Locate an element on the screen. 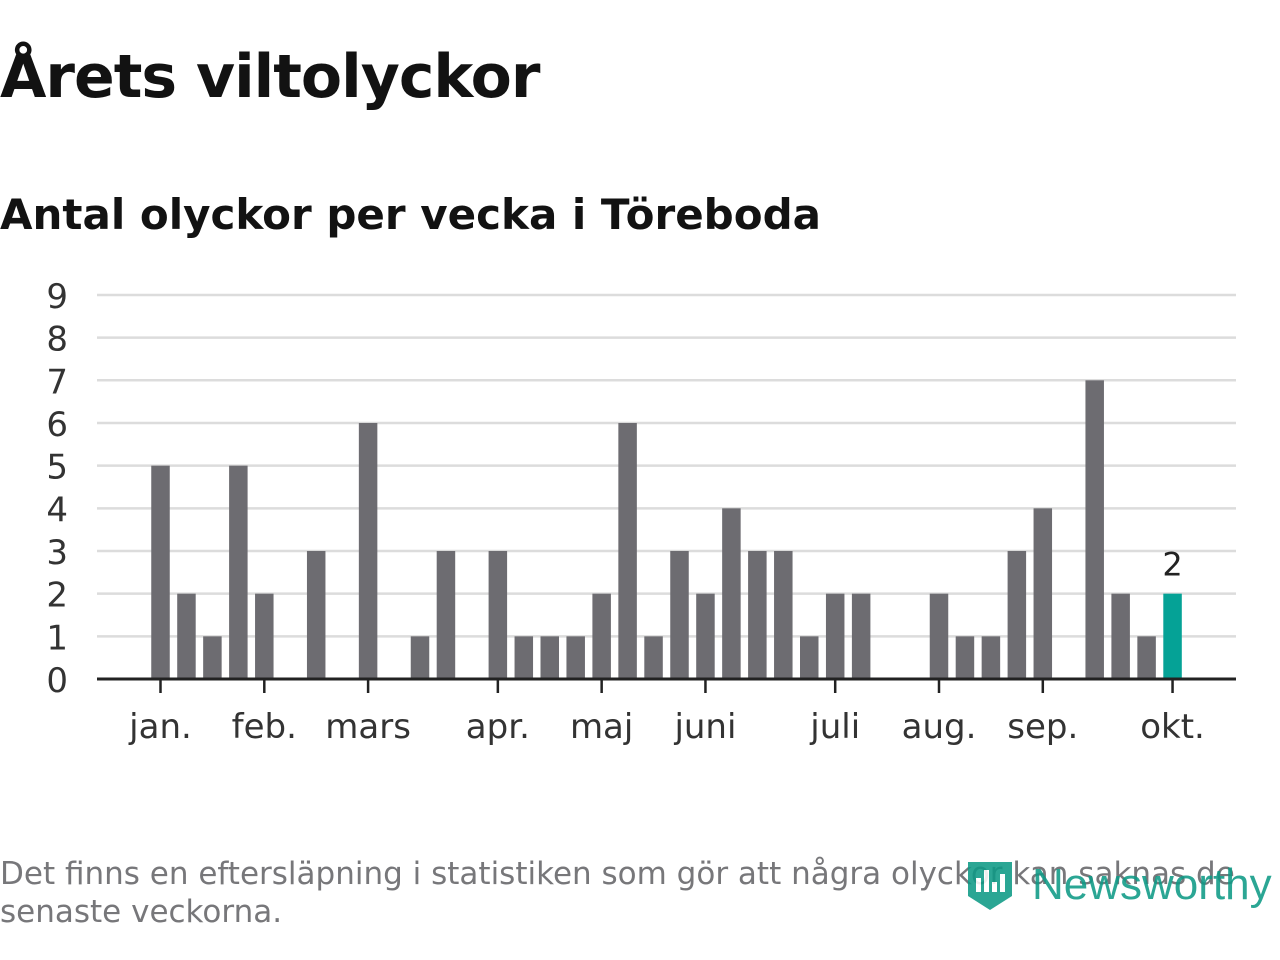 This screenshot has width=1280, height=960. x-axis-labels: jan. feb. mars apr. maj juni juli aug. sep. okt. is located at coordinates (666, 727).